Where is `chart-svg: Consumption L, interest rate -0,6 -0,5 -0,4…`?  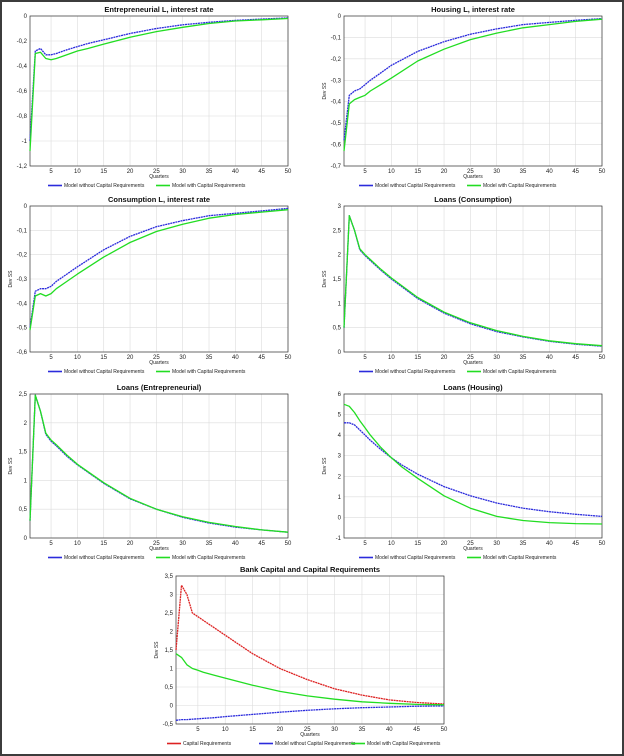 chart-svg: Consumption L, interest rate -0,6 -0,5 -0,4… is located at coordinates (150, 285).